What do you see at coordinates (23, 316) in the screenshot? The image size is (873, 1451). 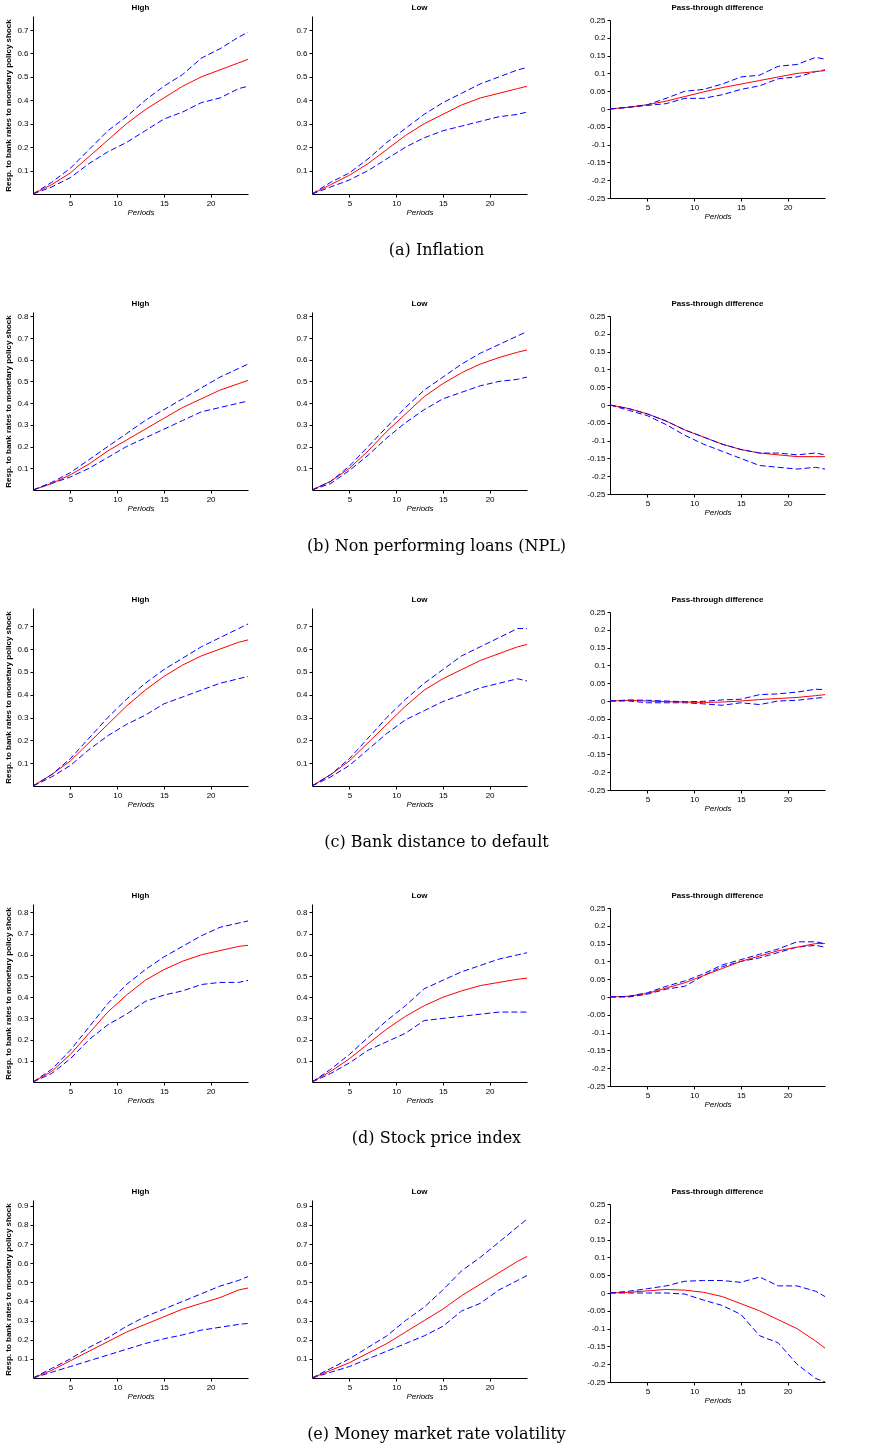 I see `y-tick-label: 0.8` at bounding box center [23, 316].